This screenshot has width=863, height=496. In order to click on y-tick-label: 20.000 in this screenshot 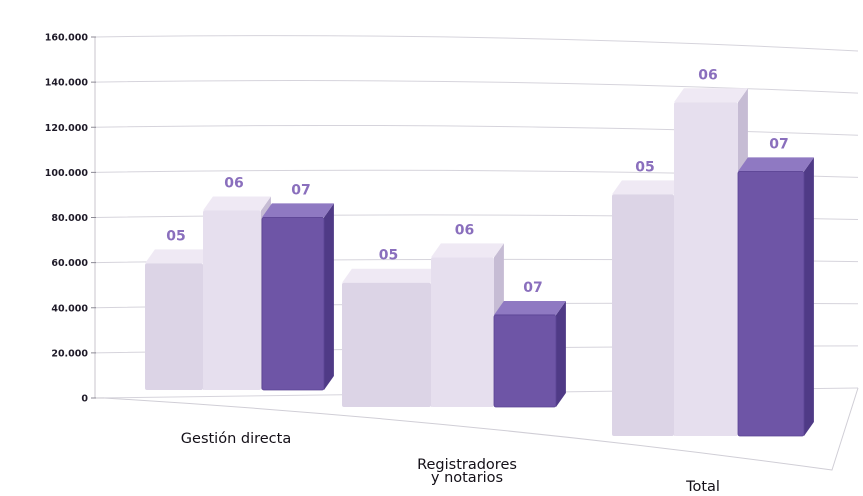, I will do `click(69, 353)`.